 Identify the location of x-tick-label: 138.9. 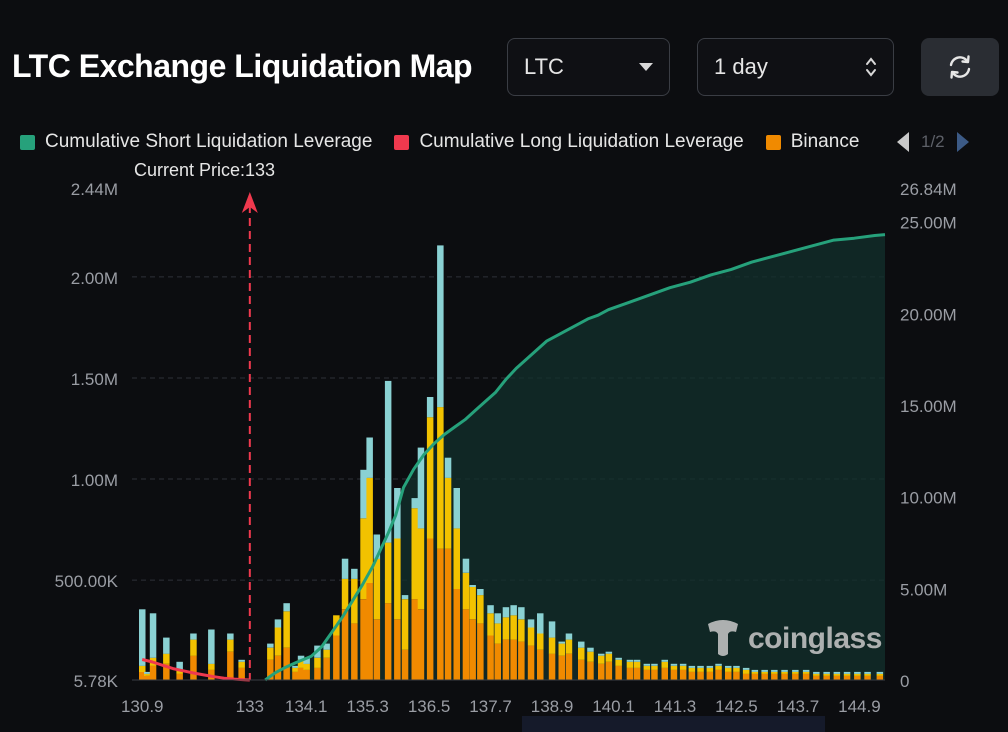
(552, 706).